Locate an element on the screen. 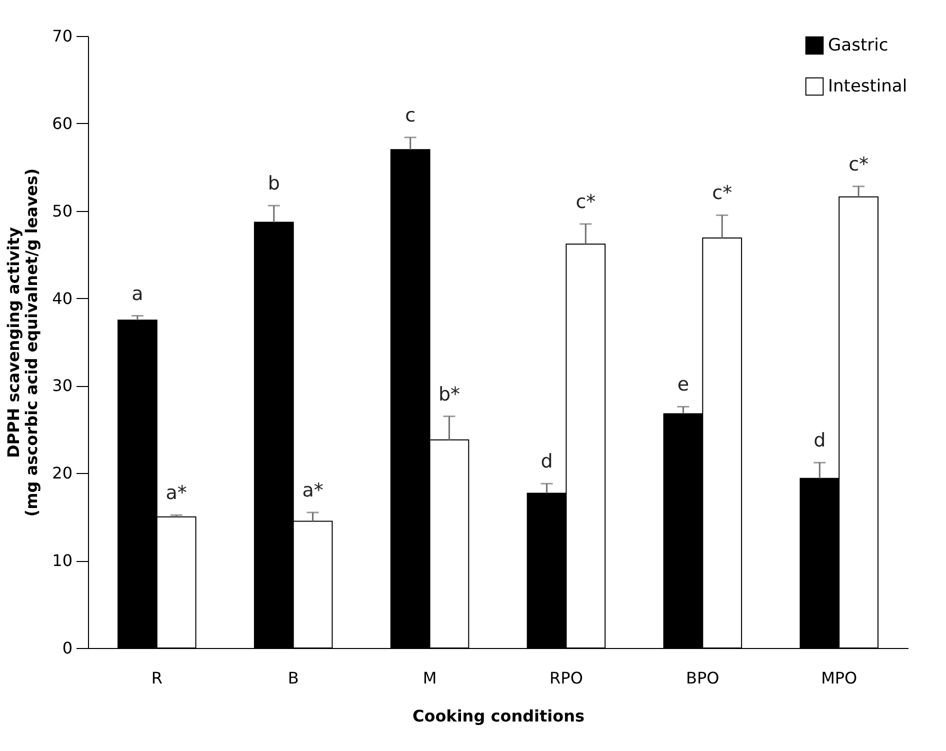 This screenshot has height=751, width=946. y-tick-label: 20 is located at coordinates (62, 473).